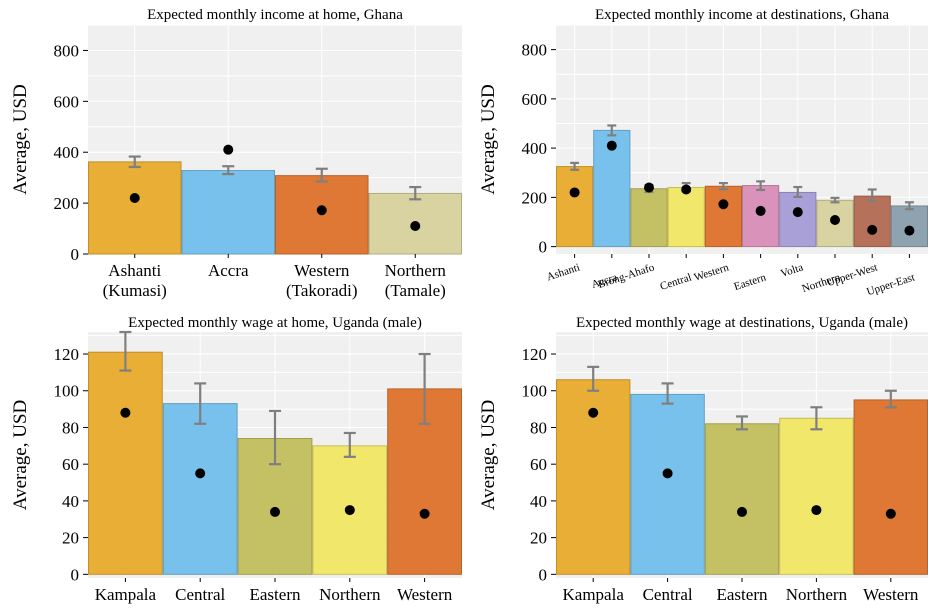 The height and width of the screenshot is (608, 928). Describe the element at coordinates (228, 270) in the screenshot. I see `x-tick-label: Accra` at that location.